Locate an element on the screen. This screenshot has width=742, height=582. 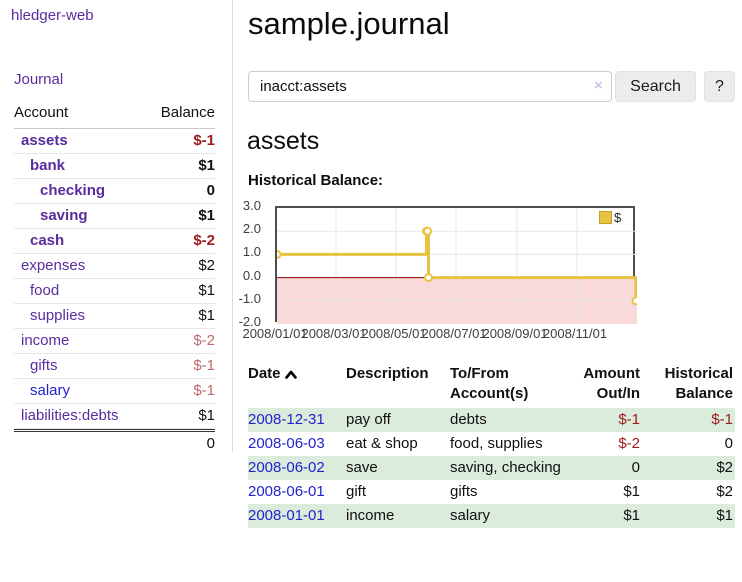
balance-column-header: Balance is located at coordinates (180, 114).